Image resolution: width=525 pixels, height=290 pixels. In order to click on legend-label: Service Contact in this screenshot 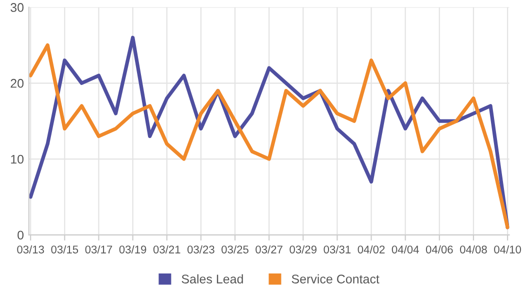, I will do `click(336, 279)`.